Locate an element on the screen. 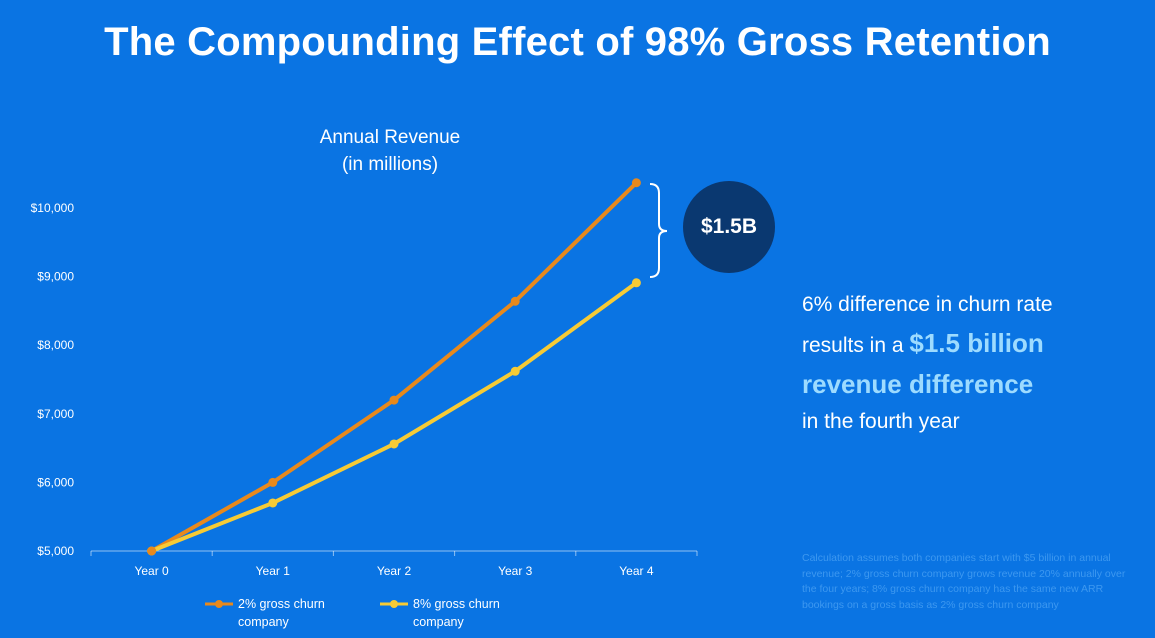 This screenshot has width=1155, height=638. y-tick-label: $6,000 is located at coordinates (55, 482).